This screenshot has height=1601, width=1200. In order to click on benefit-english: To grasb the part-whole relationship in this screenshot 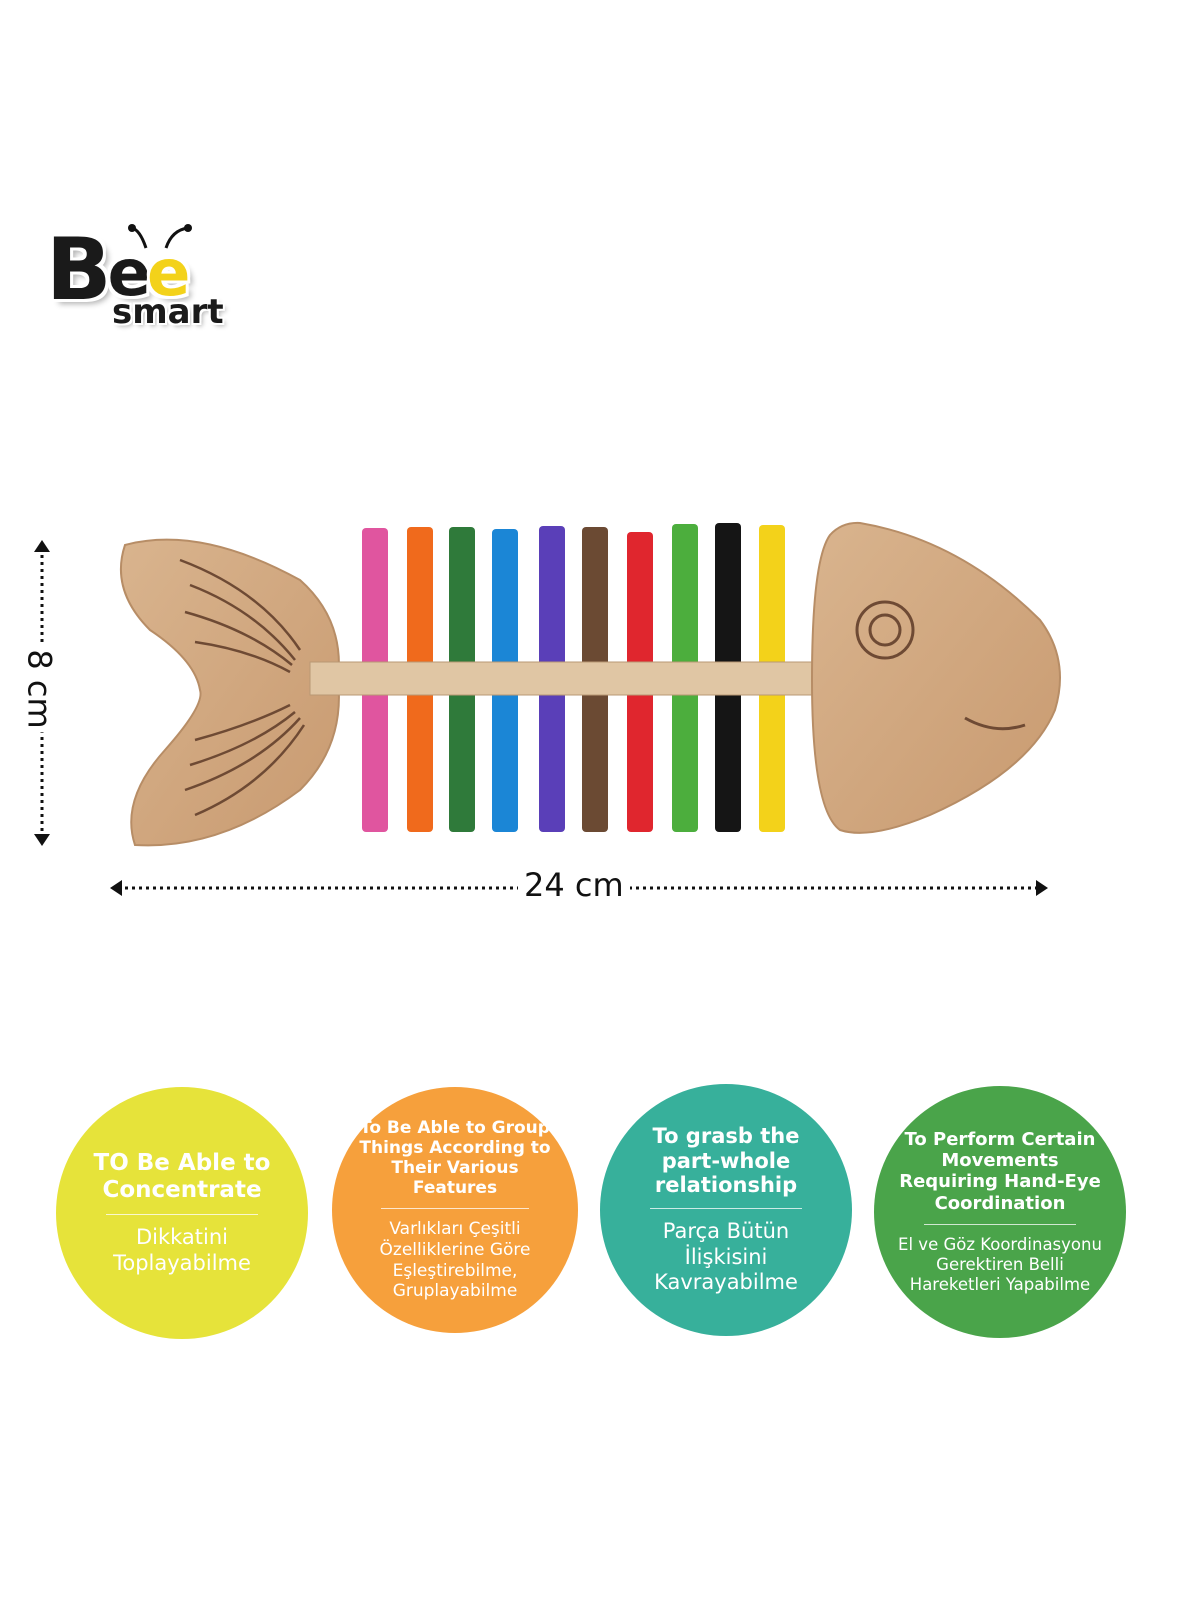, I will do `click(726, 1160)`.